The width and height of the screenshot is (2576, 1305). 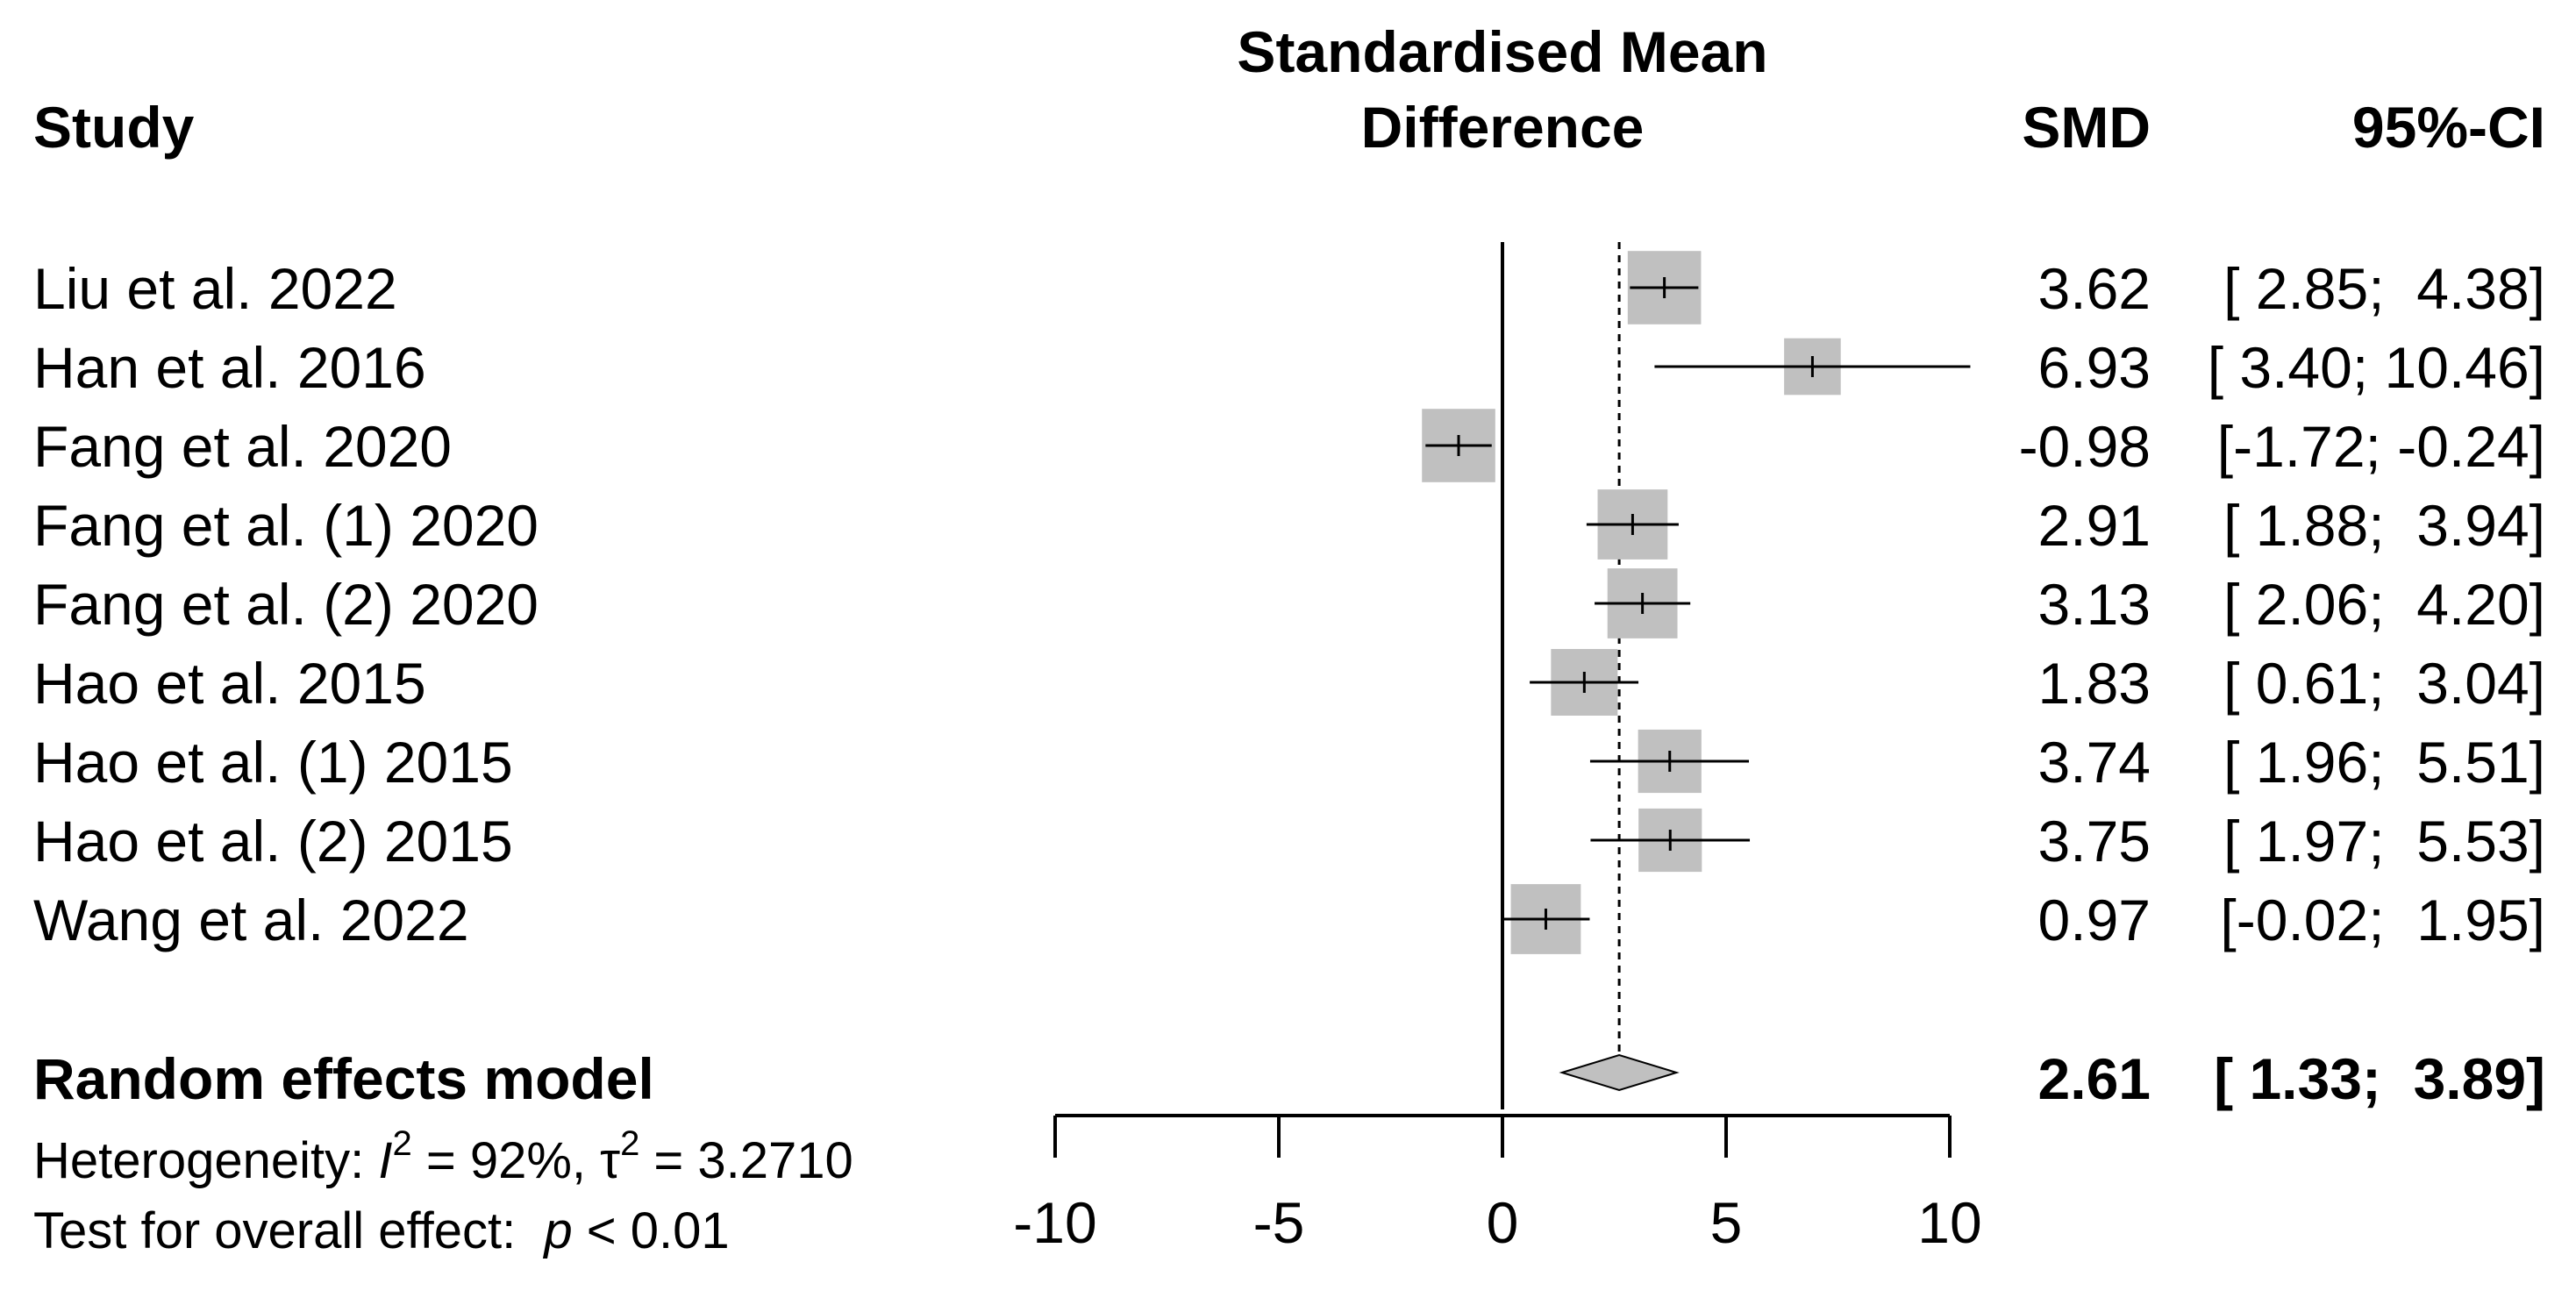 What do you see at coordinates (2094, 1078) in the screenshot?
I see `pooled-smd: 2.61` at bounding box center [2094, 1078].